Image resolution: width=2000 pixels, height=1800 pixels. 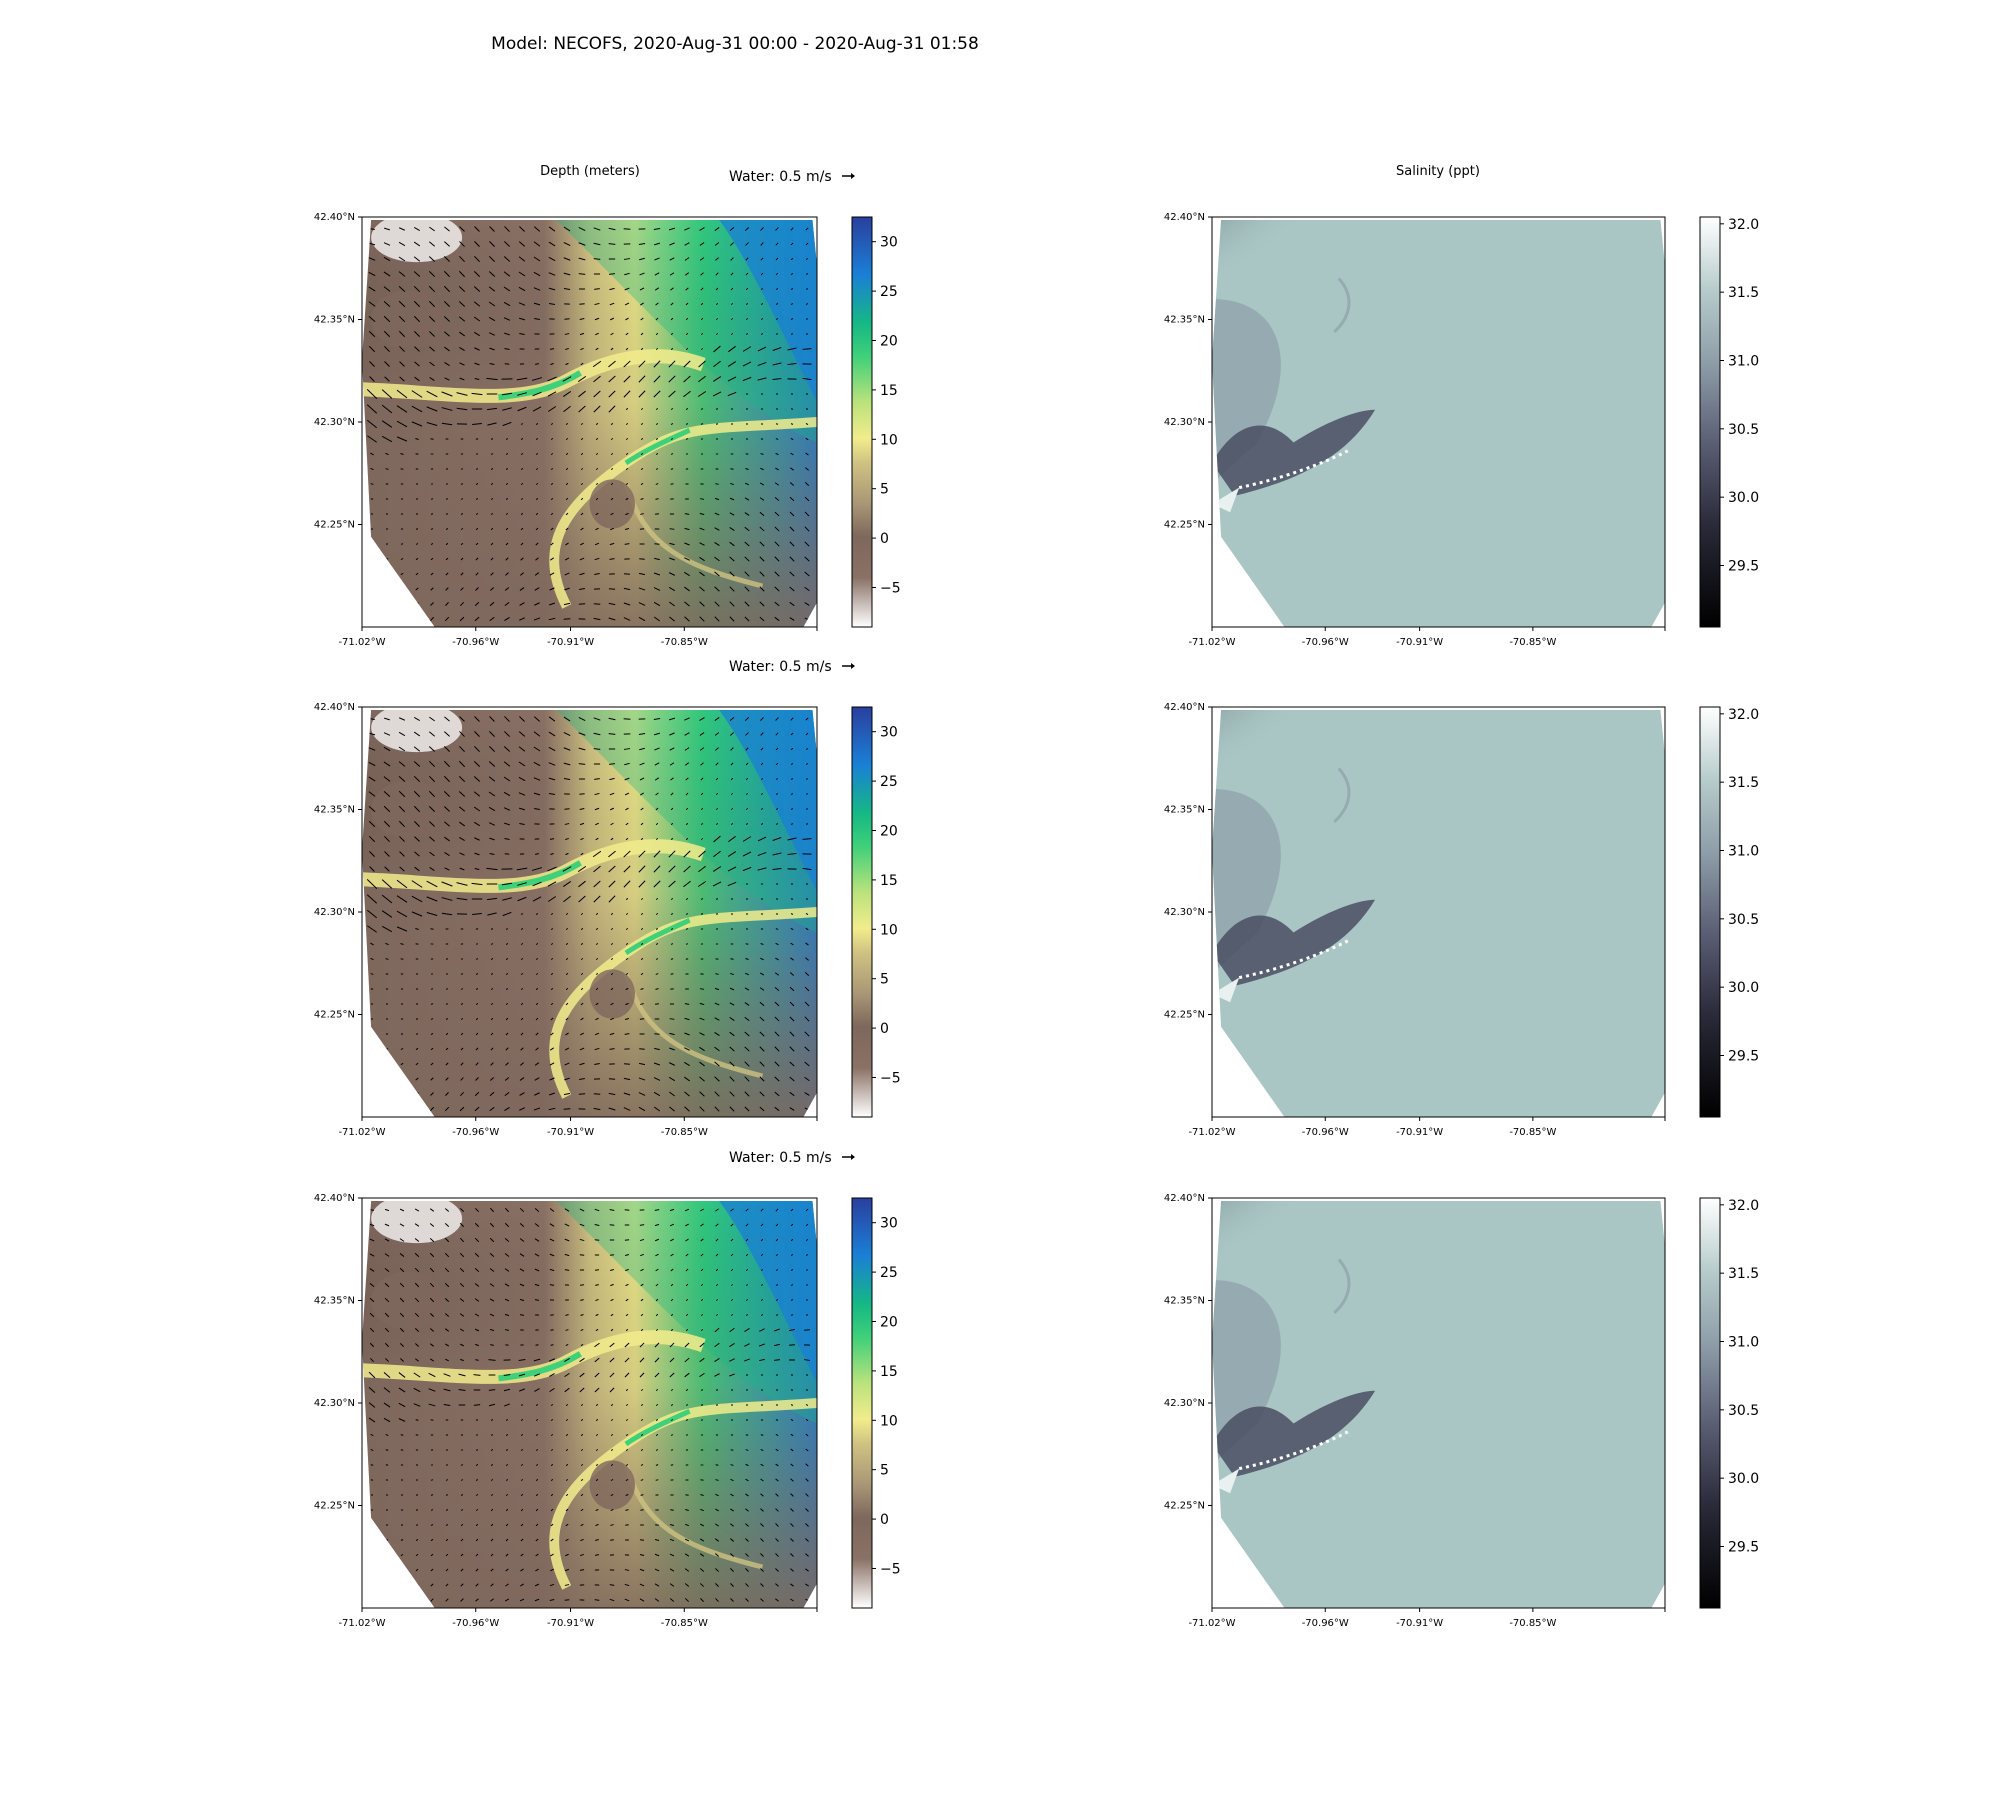 I want to click on lon-tick-label: -70.85°W, so click(x=1532, y=1132).